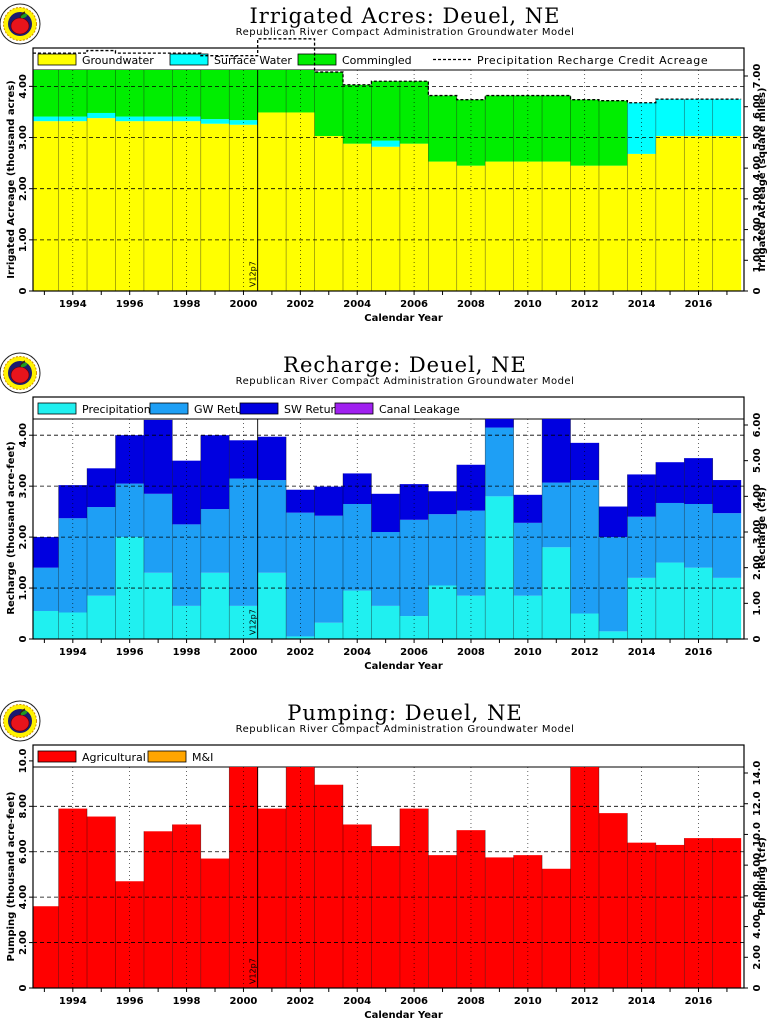 The height and width of the screenshot is (1024, 768). What do you see at coordinates (129, 510) in the screenshot?
I see `bar-gw-returns-1996` at bounding box center [129, 510].